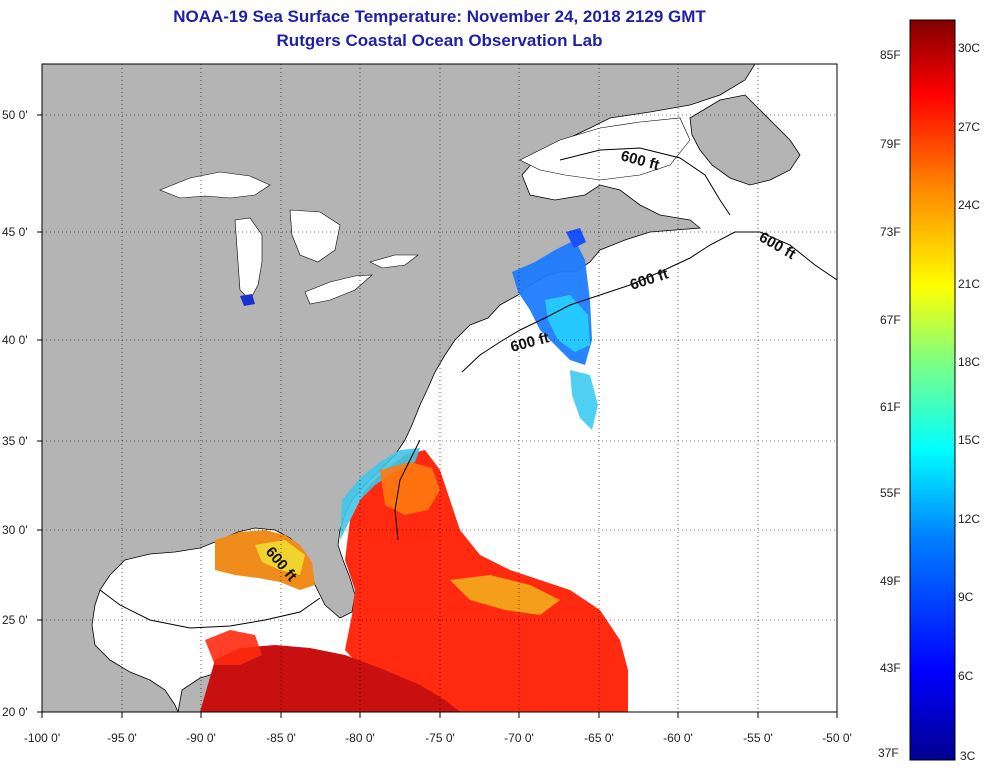 The width and height of the screenshot is (984, 770). I want to click on colorbar-f-label: 43F, so click(890, 668).